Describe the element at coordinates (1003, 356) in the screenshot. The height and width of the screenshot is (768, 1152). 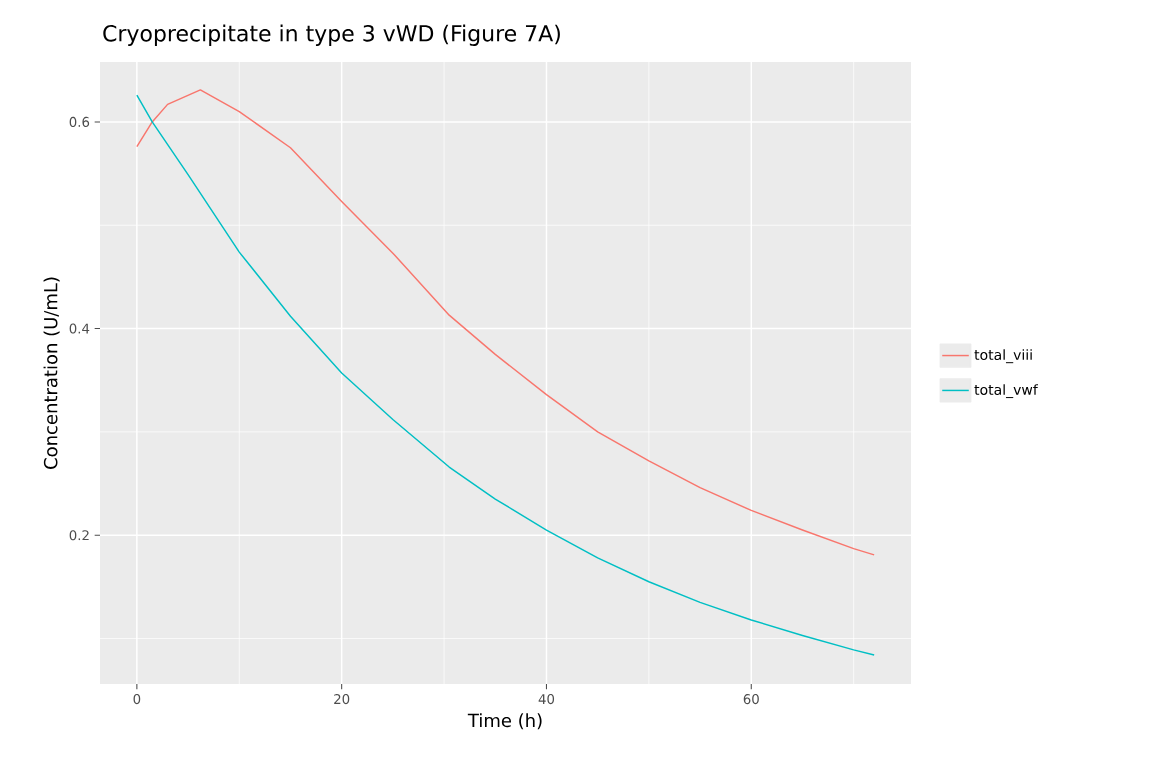
I see `legend-label: total_viii` at that location.